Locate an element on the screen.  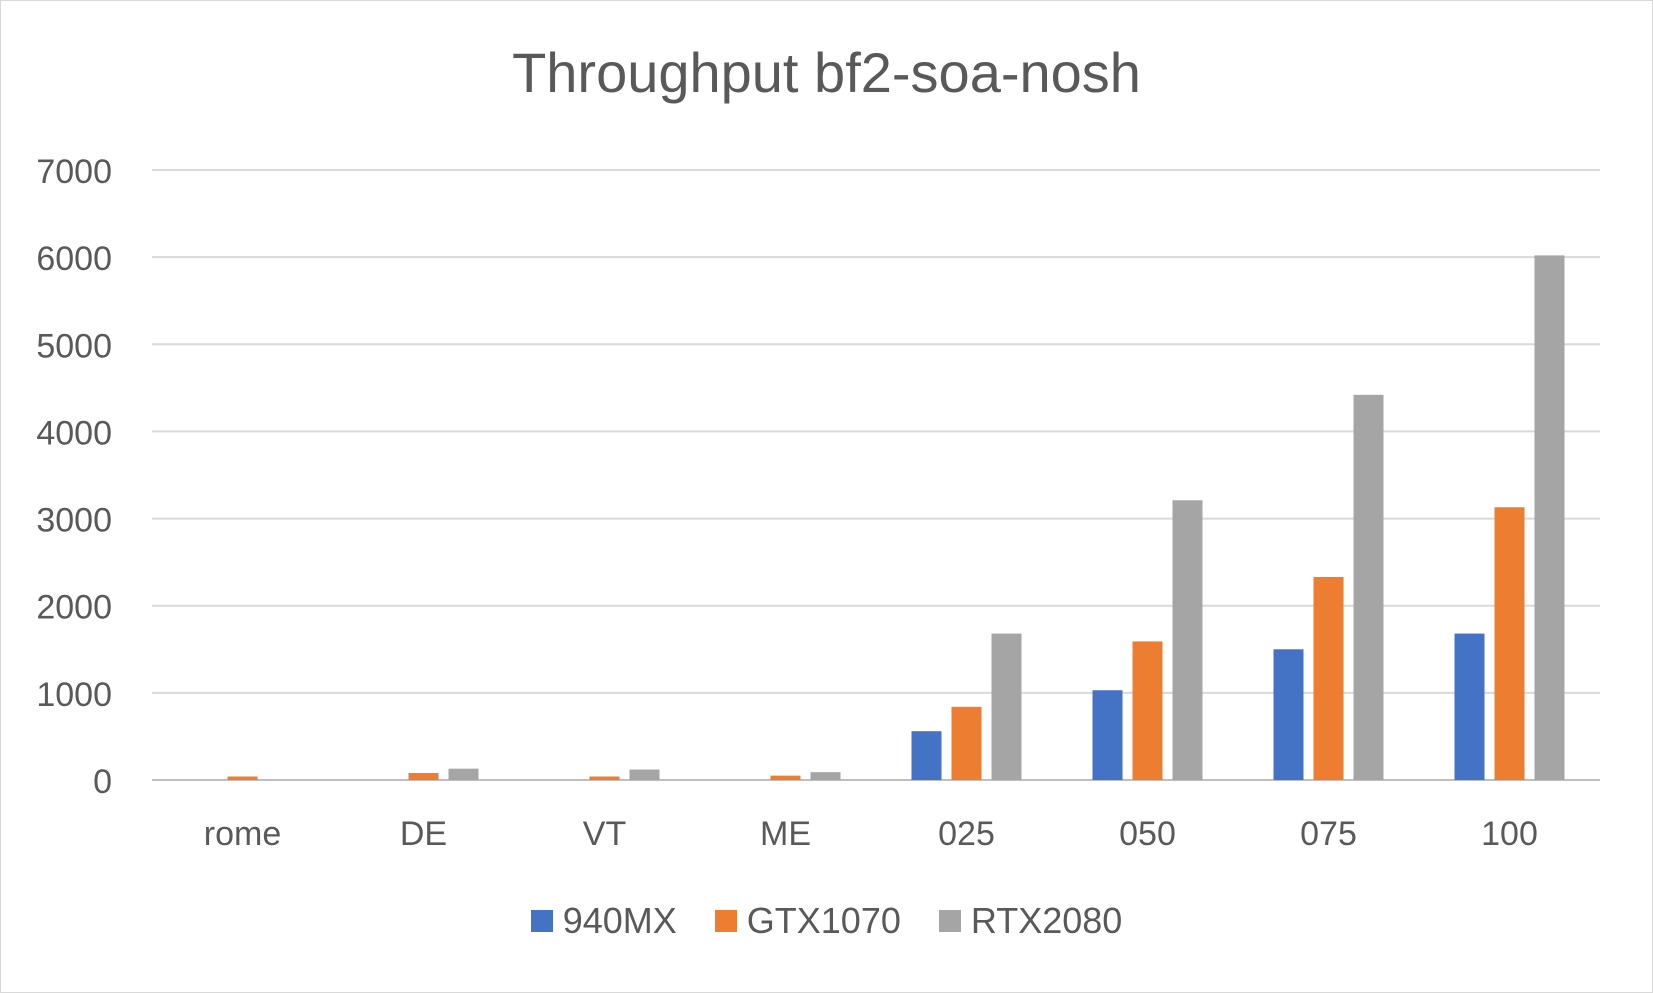
legend: 940MX GTX1070 RTX2080 is located at coordinates (826, 921).